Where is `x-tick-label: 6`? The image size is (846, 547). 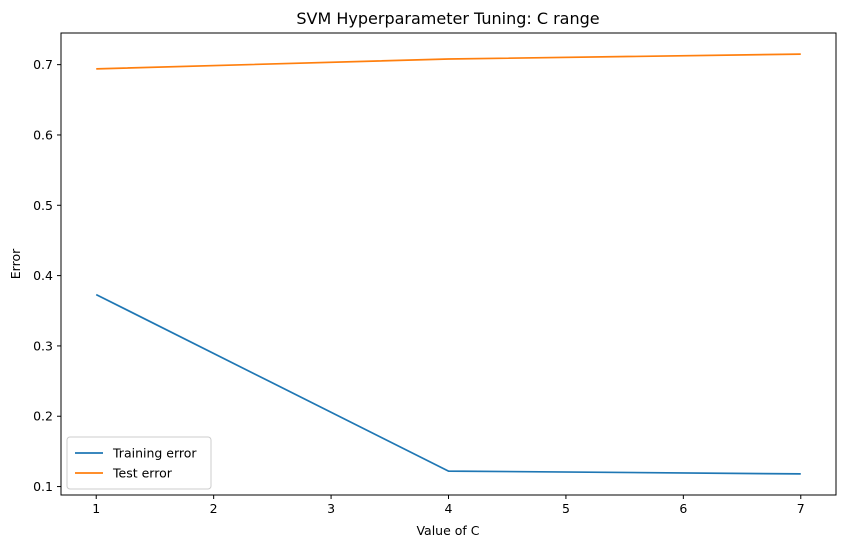
x-tick-label: 6 is located at coordinates (683, 508).